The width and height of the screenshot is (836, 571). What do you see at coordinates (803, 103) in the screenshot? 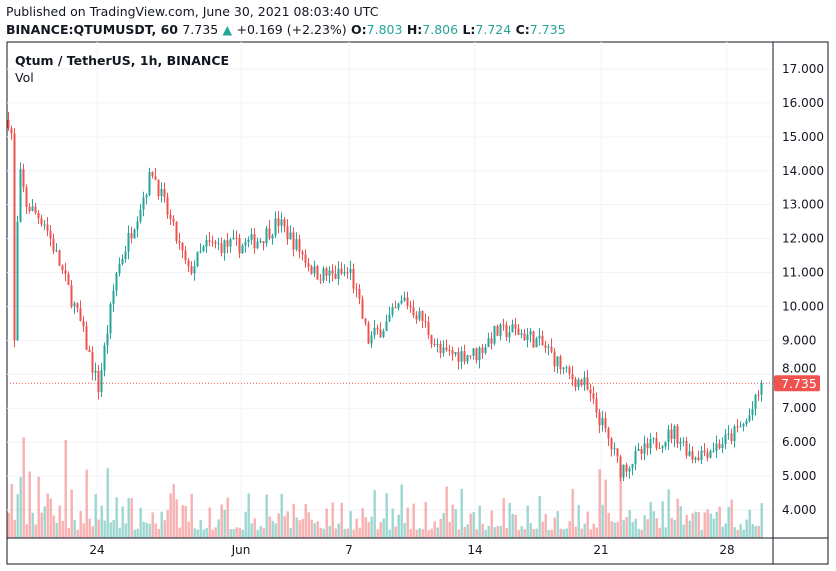
I see `y-tick-label: 16.000` at bounding box center [803, 103].